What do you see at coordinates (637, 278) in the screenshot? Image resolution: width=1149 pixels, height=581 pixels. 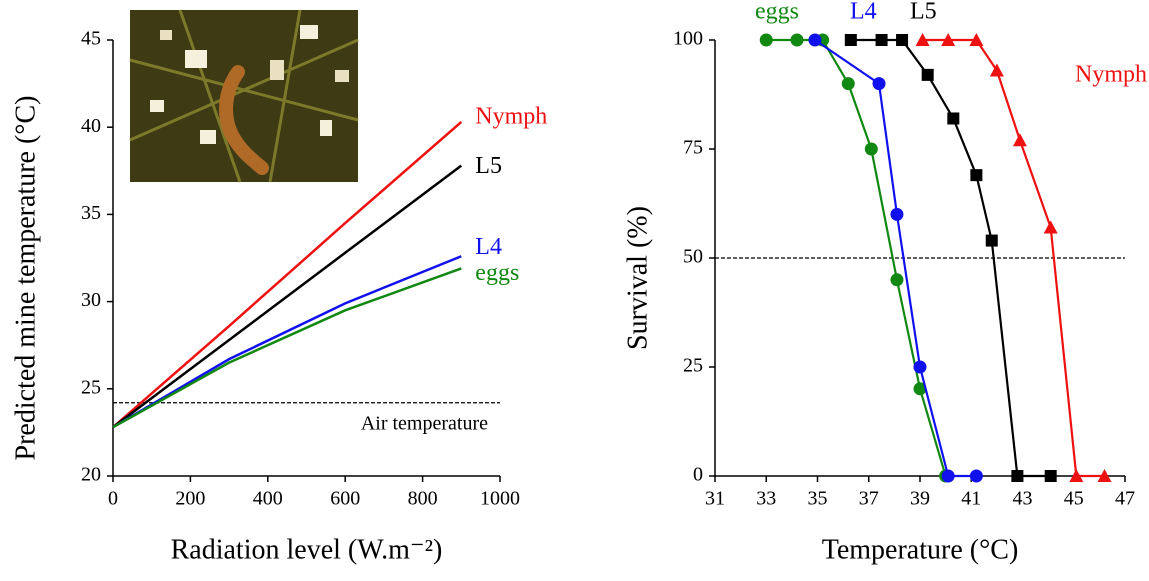 I see `y-axis-label: Survival (%)` at bounding box center [637, 278].